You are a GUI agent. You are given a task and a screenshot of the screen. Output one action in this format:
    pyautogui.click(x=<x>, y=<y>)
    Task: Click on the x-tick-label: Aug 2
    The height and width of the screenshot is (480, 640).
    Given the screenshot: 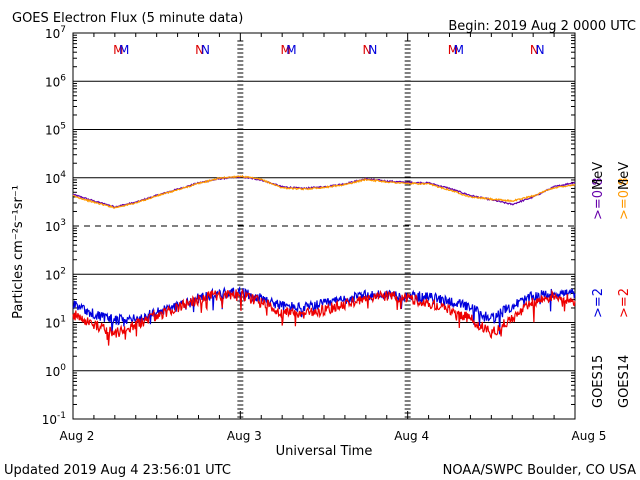 What is the action you would take?
    pyautogui.click(x=77, y=436)
    